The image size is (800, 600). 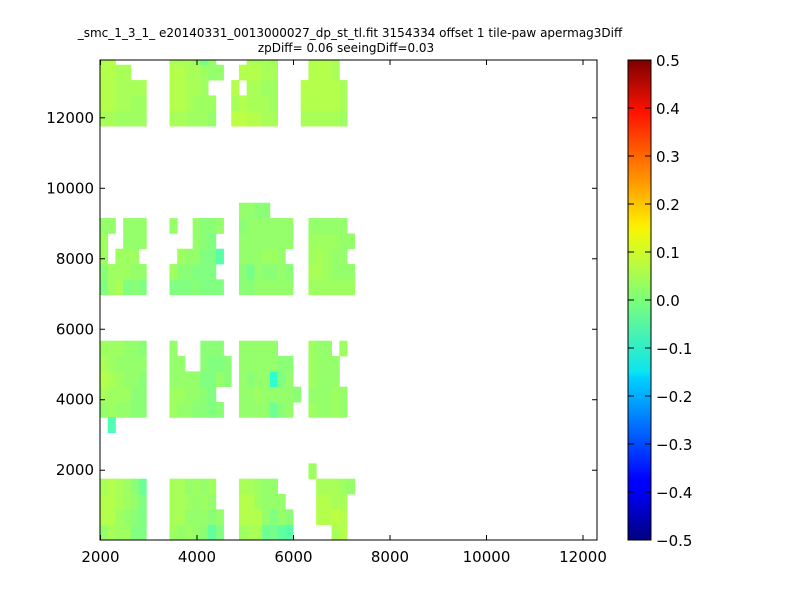 What do you see at coordinates (487, 557) in the screenshot?
I see `x-tick-label: 10000` at bounding box center [487, 557].